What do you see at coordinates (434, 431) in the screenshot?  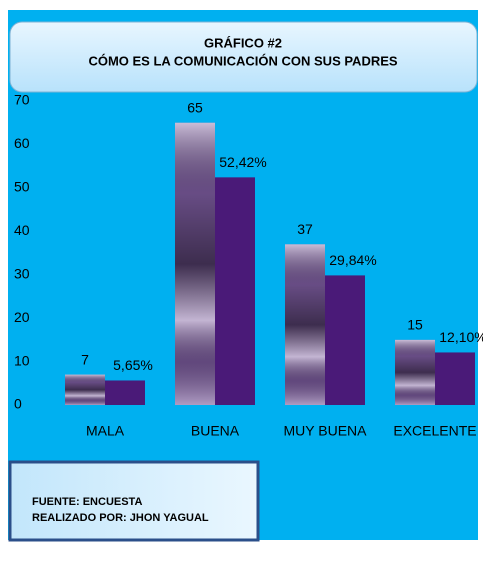 I see `x-tick-label: EXCELENTE` at bounding box center [434, 431].